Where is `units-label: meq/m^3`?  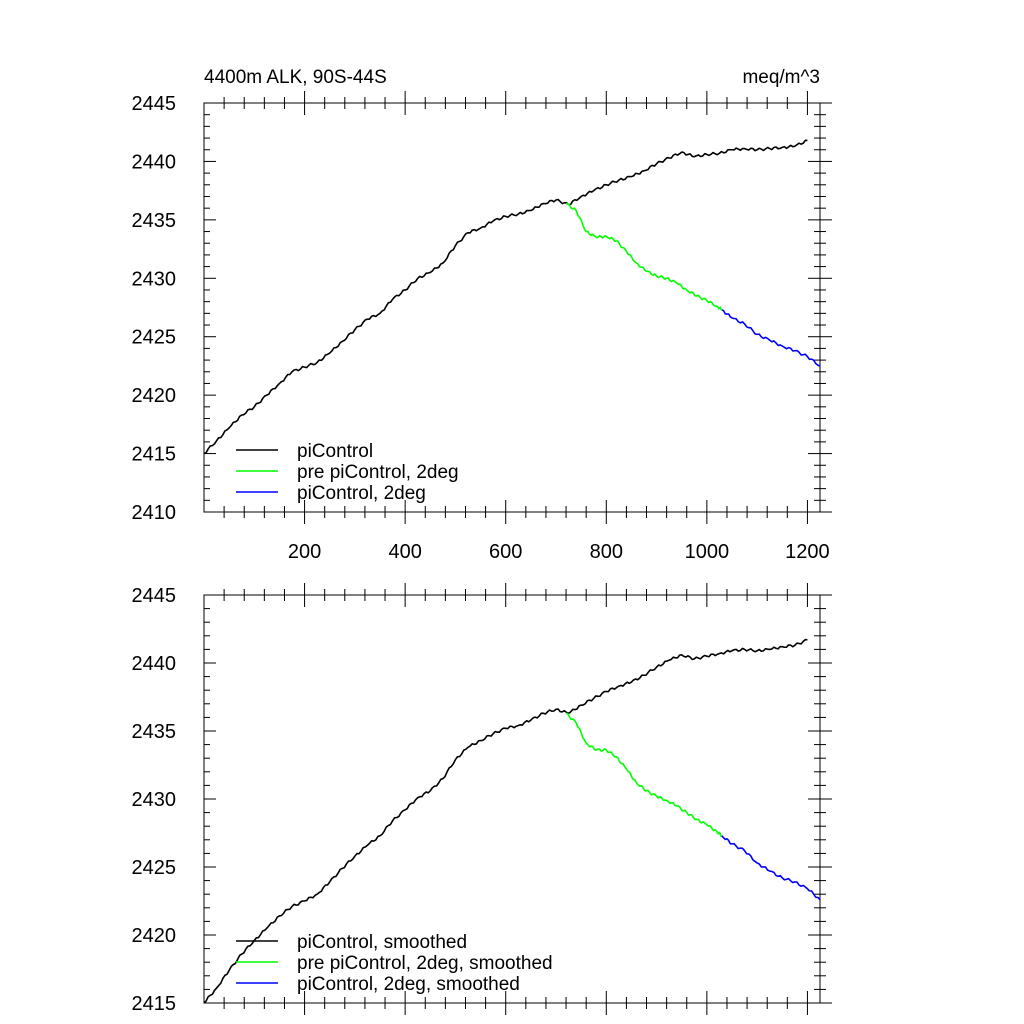
units-label: meq/m^3 is located at coordinates (781, 77).